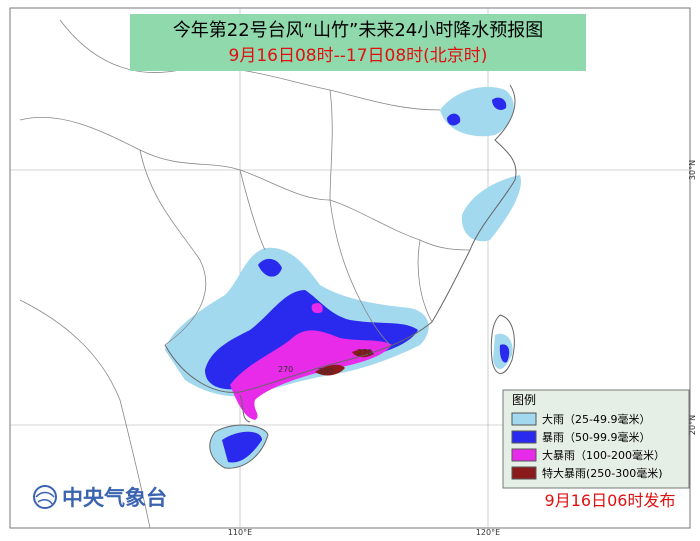 The height and width of the screenshot is (541, 700). I want to click on value-label: 300, so click(325, 371).